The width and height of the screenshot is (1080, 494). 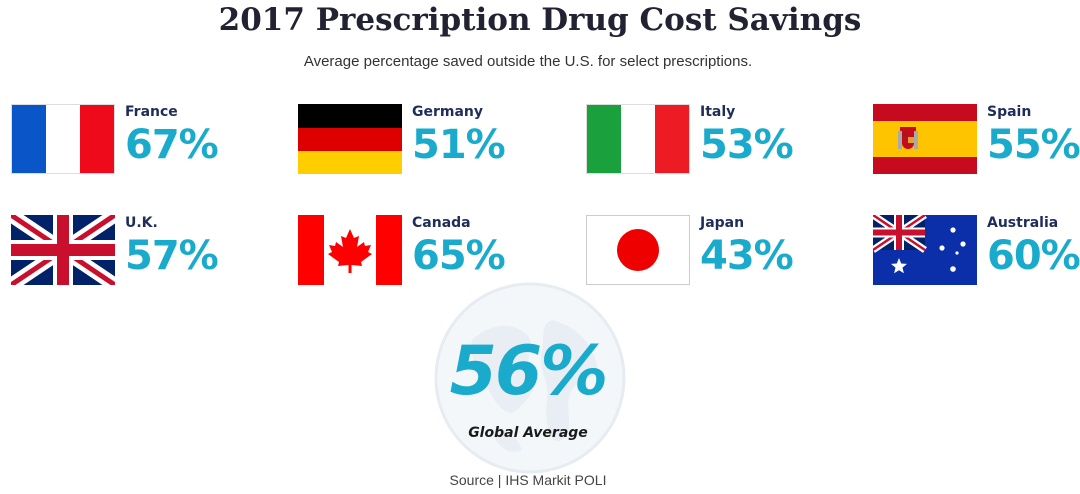 I want to click on maple-leaf-icon, so click(x=350, y=251).